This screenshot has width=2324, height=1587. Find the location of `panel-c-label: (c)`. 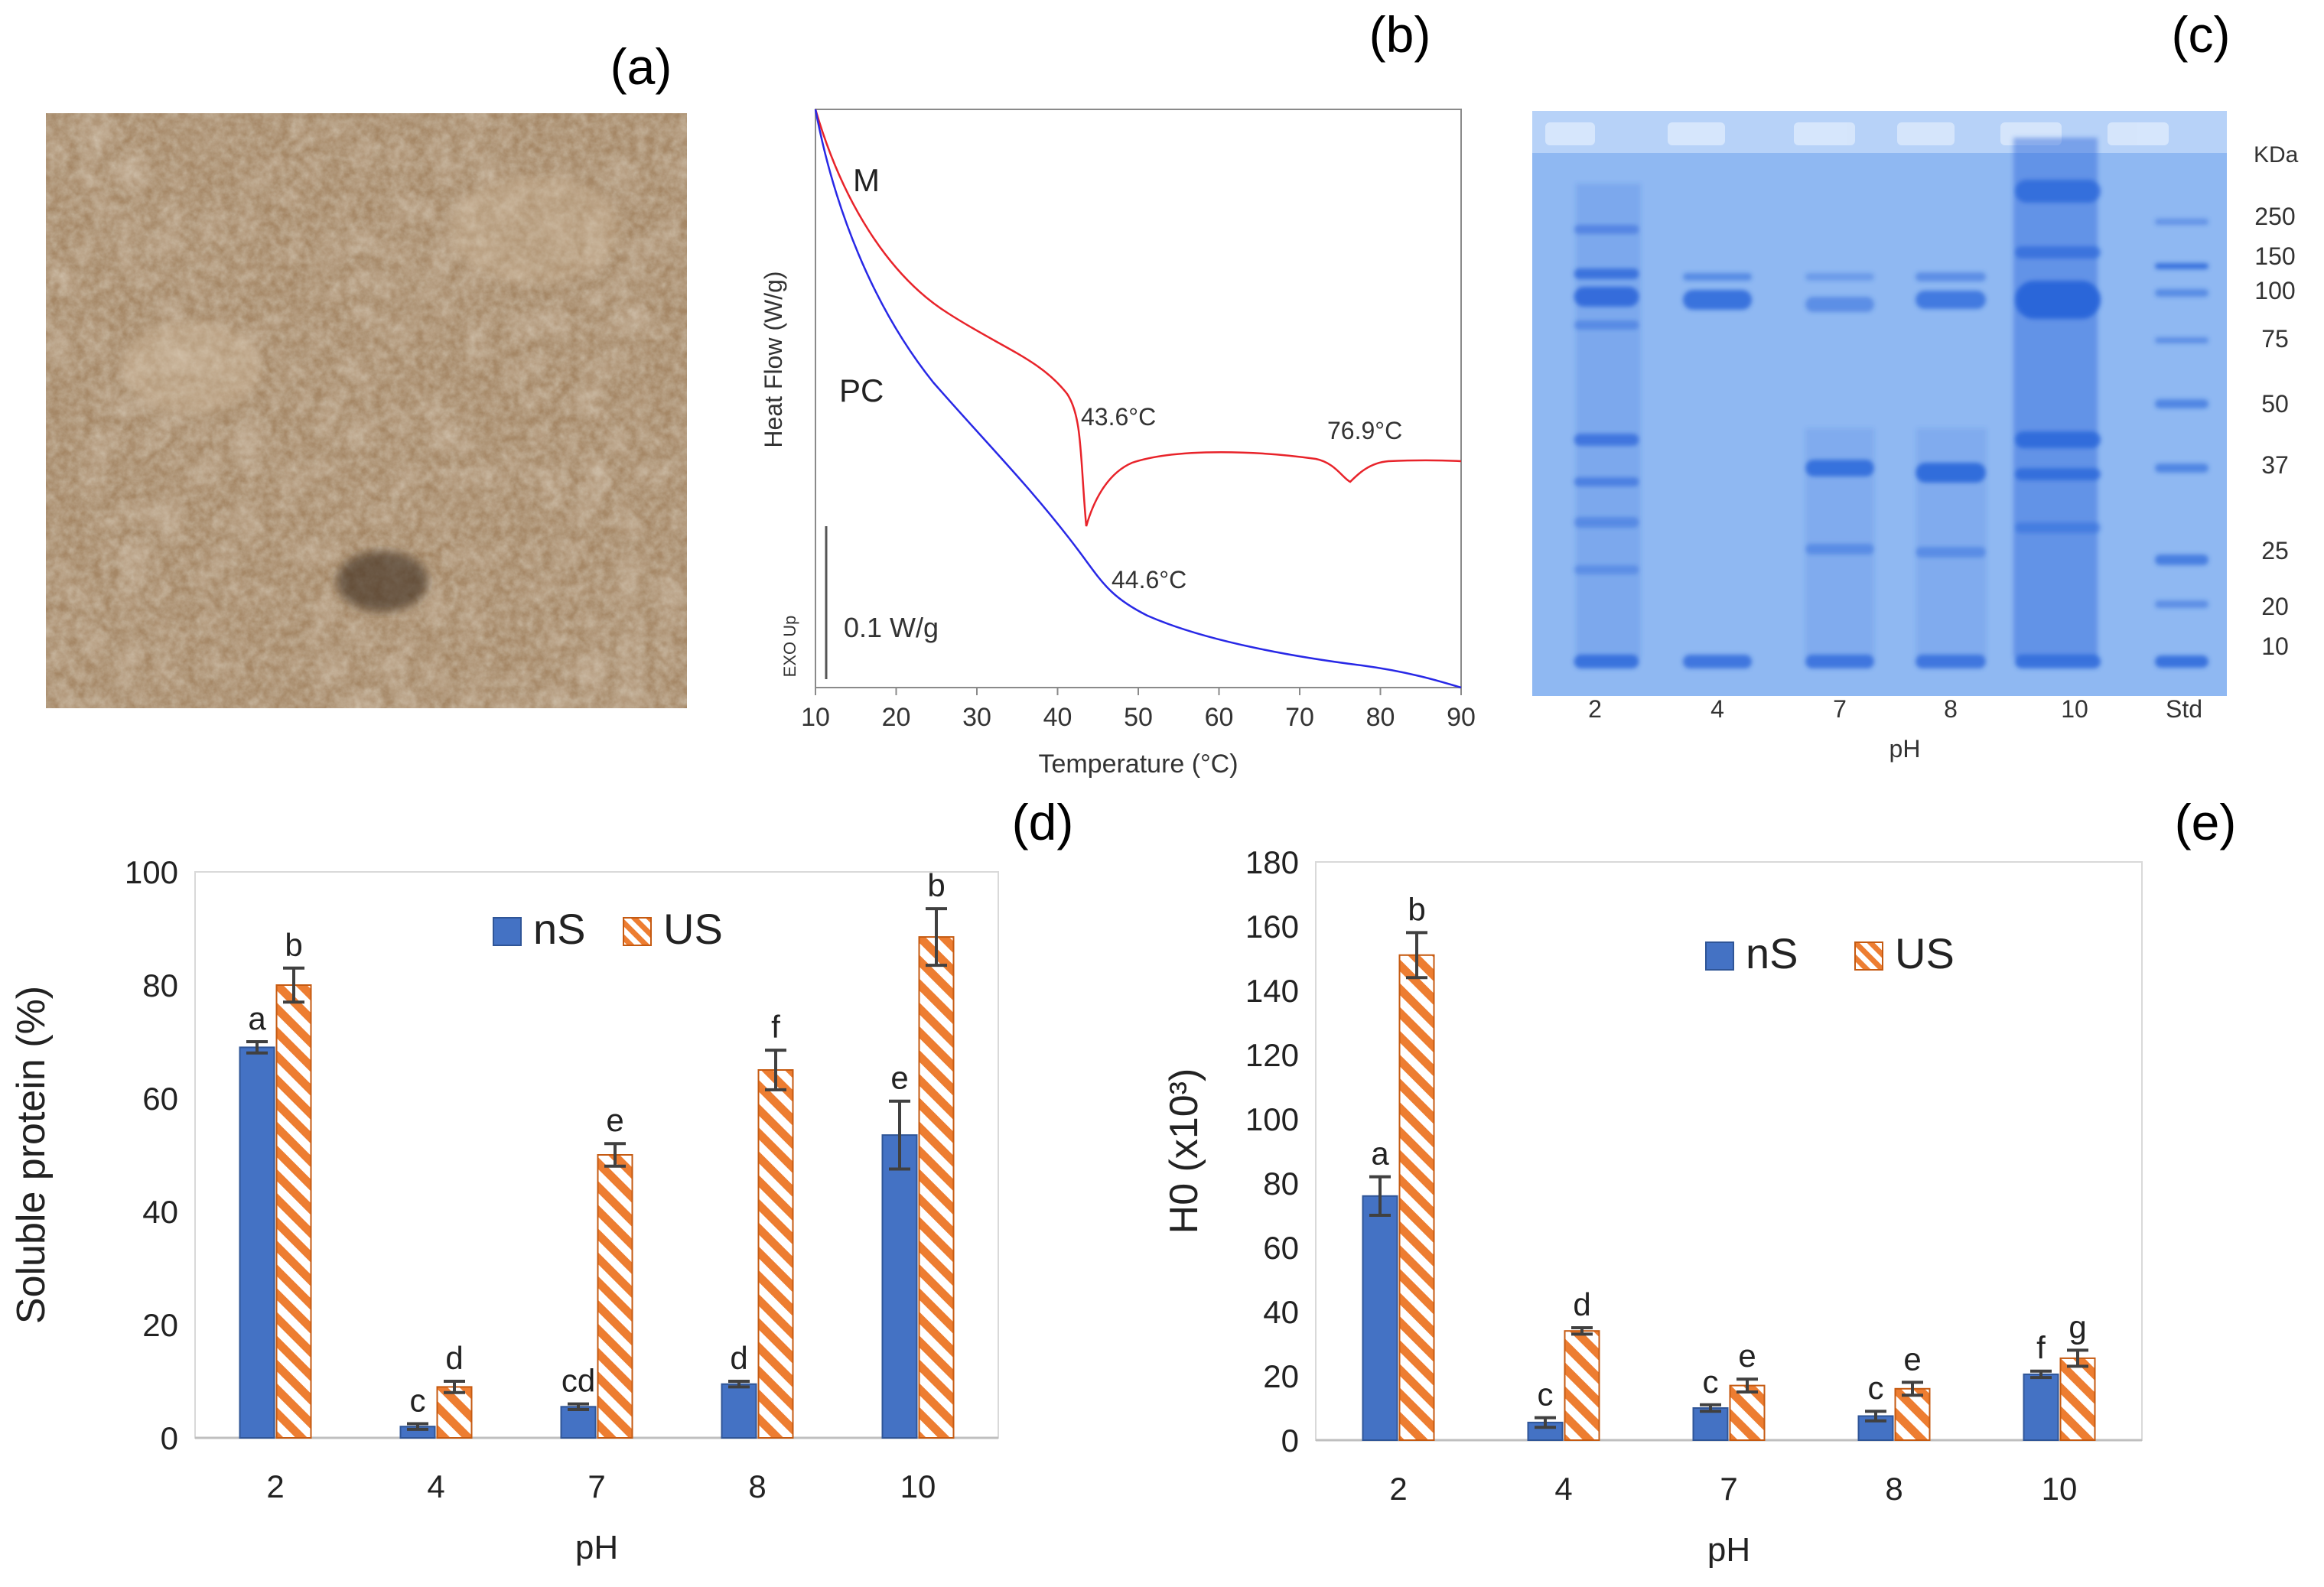

panel-c-label: (c) is located at coordinates (2202, 34).